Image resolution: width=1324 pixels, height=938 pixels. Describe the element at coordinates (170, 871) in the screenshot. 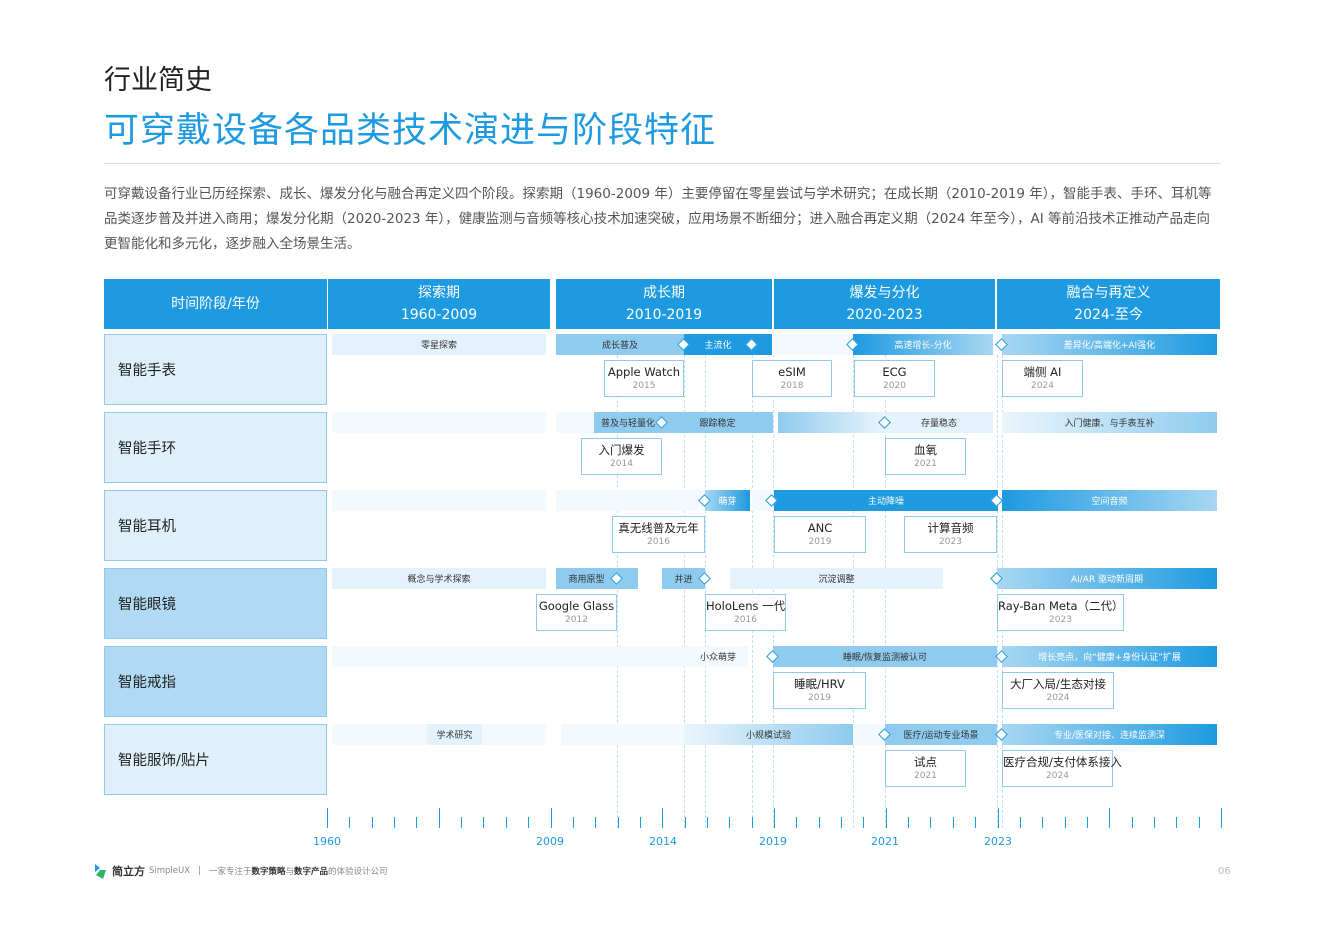

I see `brand-en: SimpleUX` at that location.